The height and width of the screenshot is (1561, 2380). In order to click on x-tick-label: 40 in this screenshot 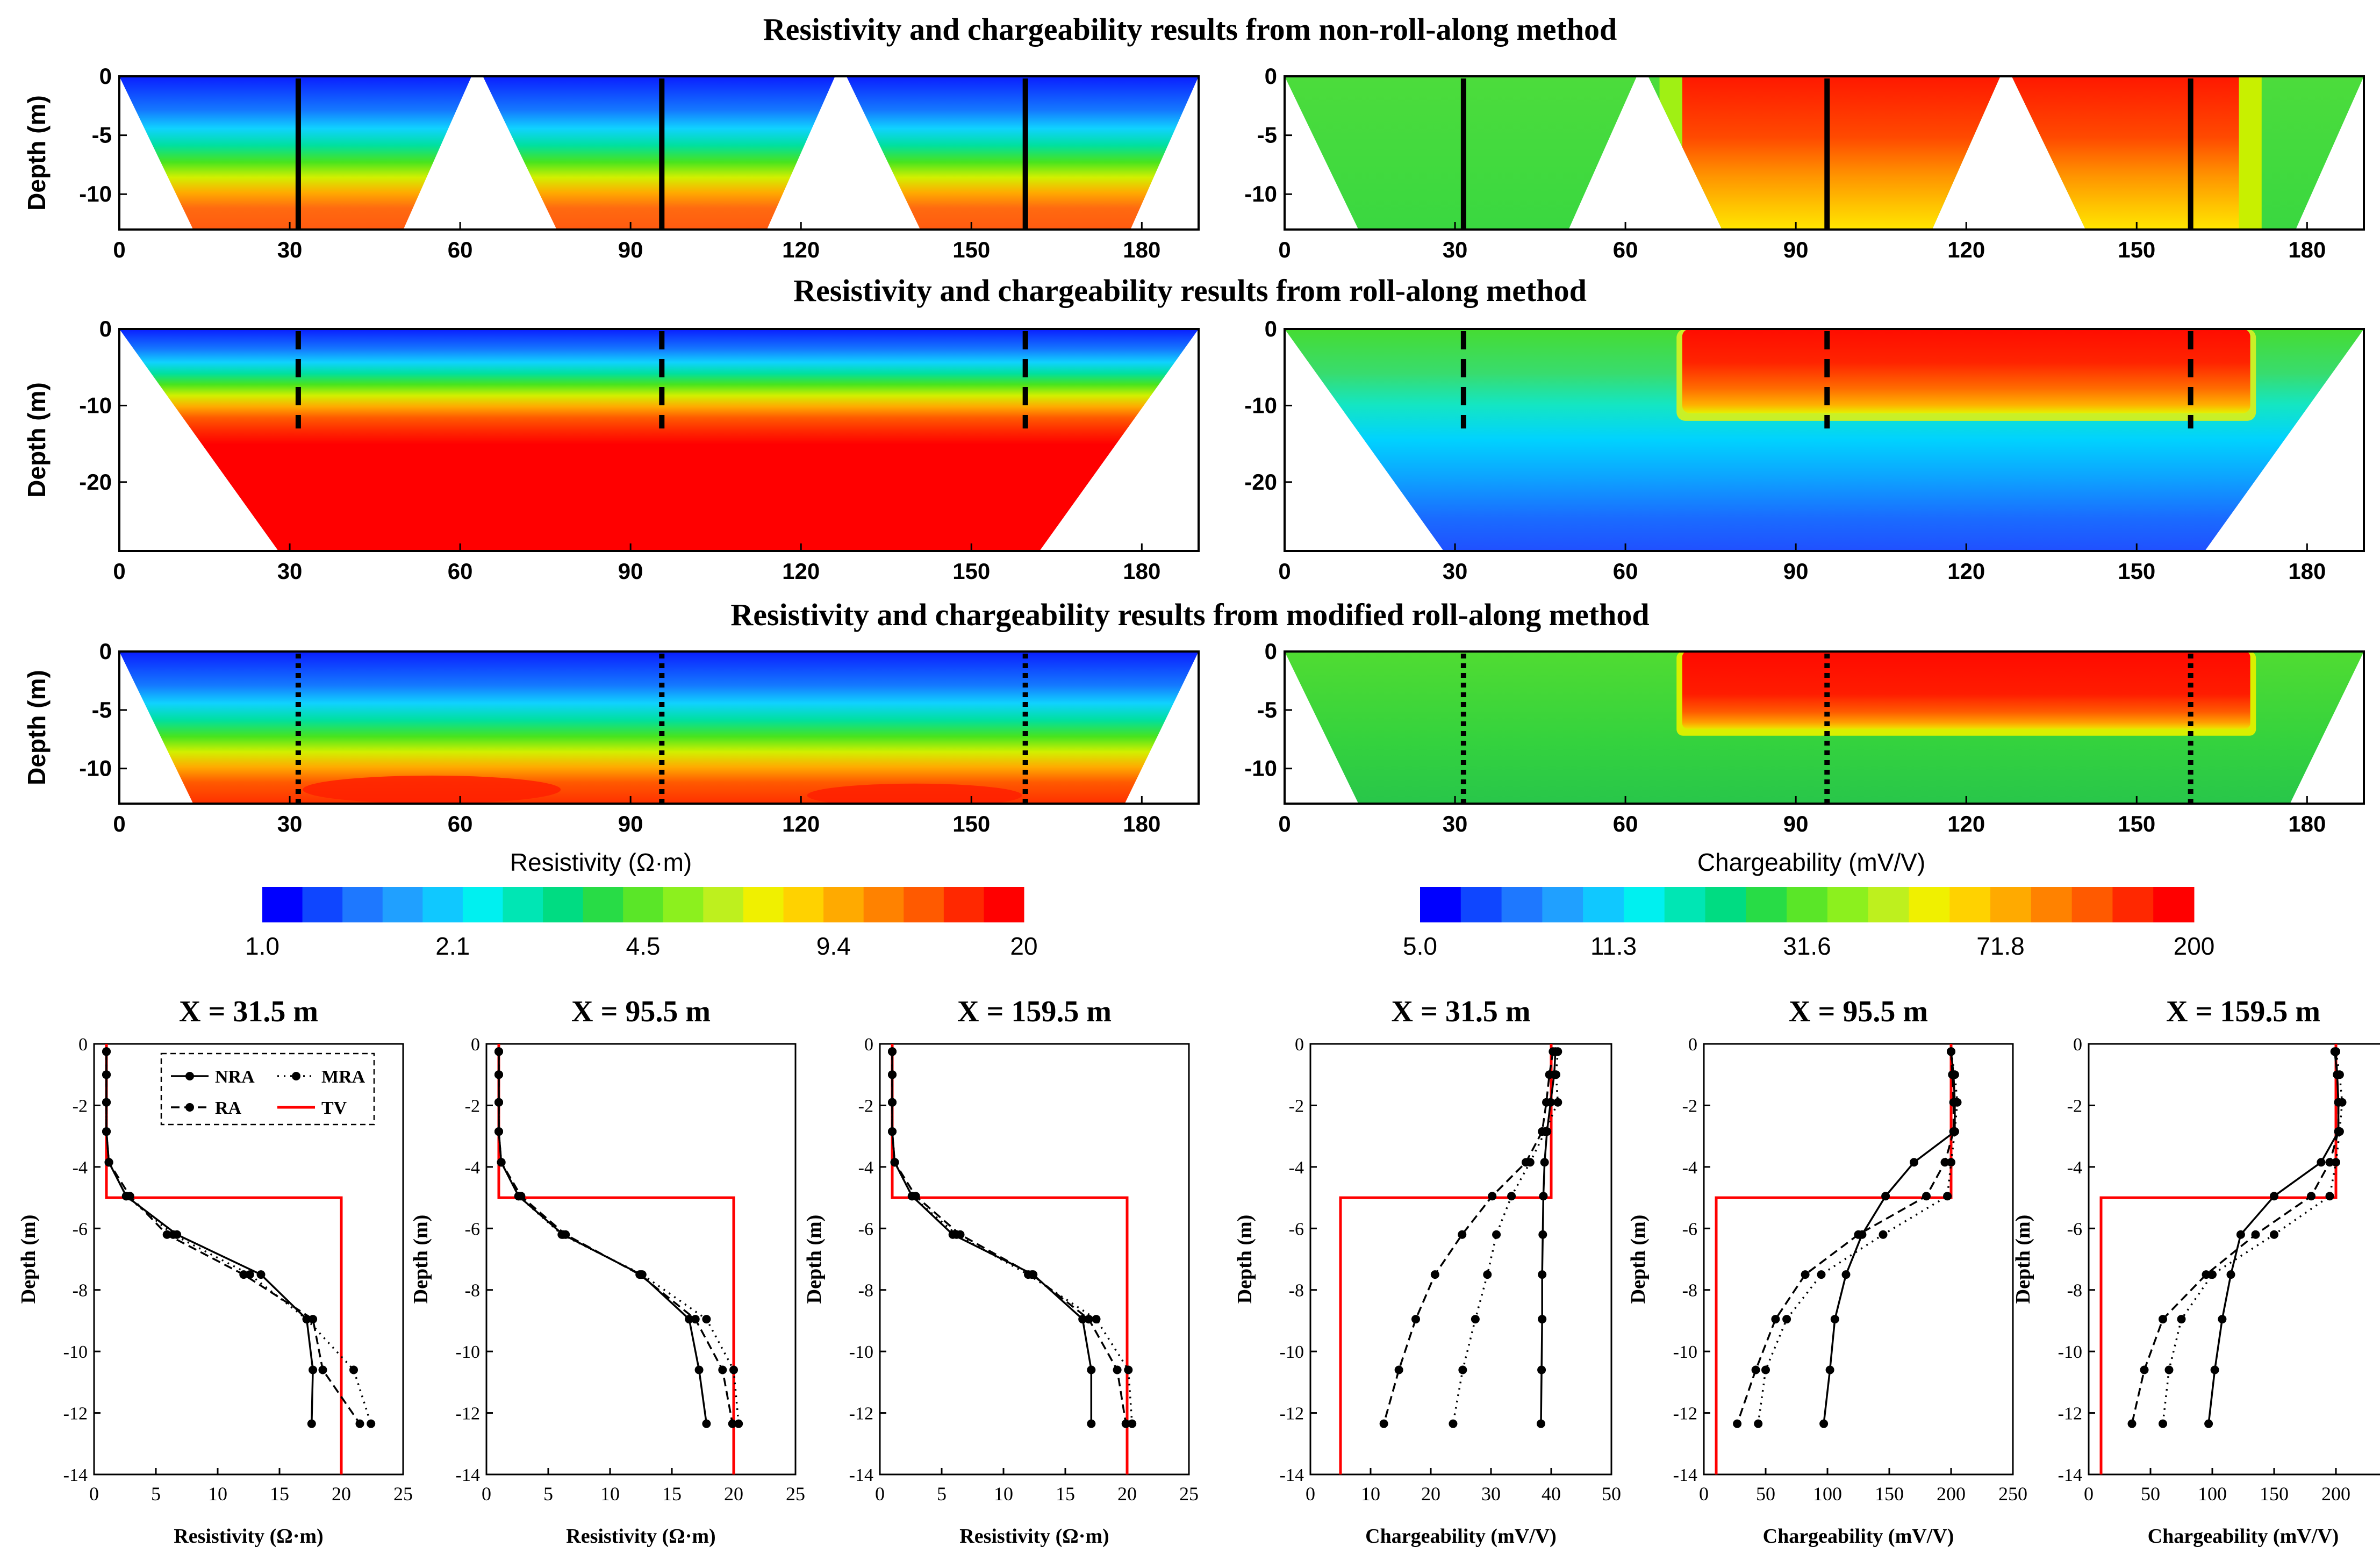, I will do `click(1551, 1494)`.